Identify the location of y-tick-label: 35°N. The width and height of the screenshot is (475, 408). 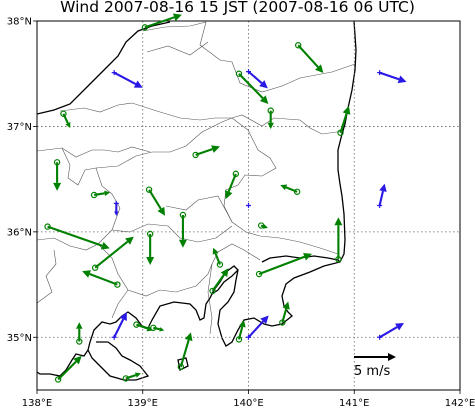
(19, 338).